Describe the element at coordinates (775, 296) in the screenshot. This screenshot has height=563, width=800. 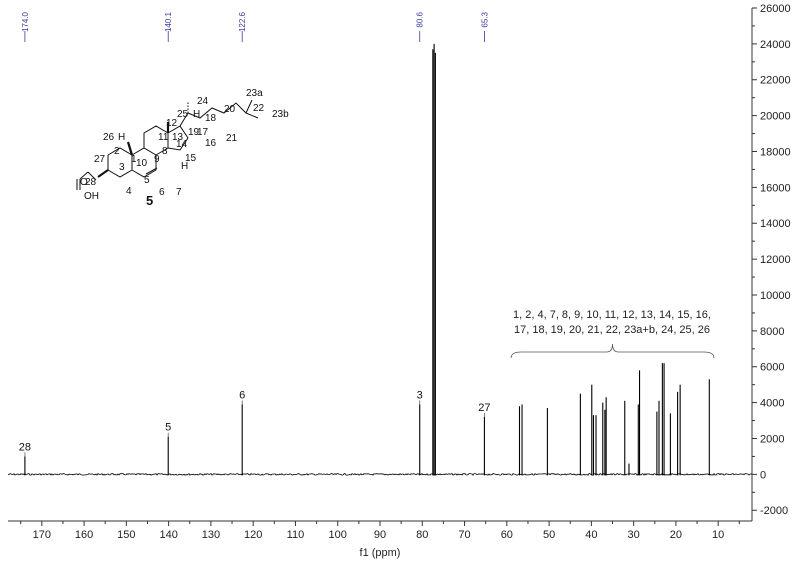
I see `y-tick-label: 10000` at that location.